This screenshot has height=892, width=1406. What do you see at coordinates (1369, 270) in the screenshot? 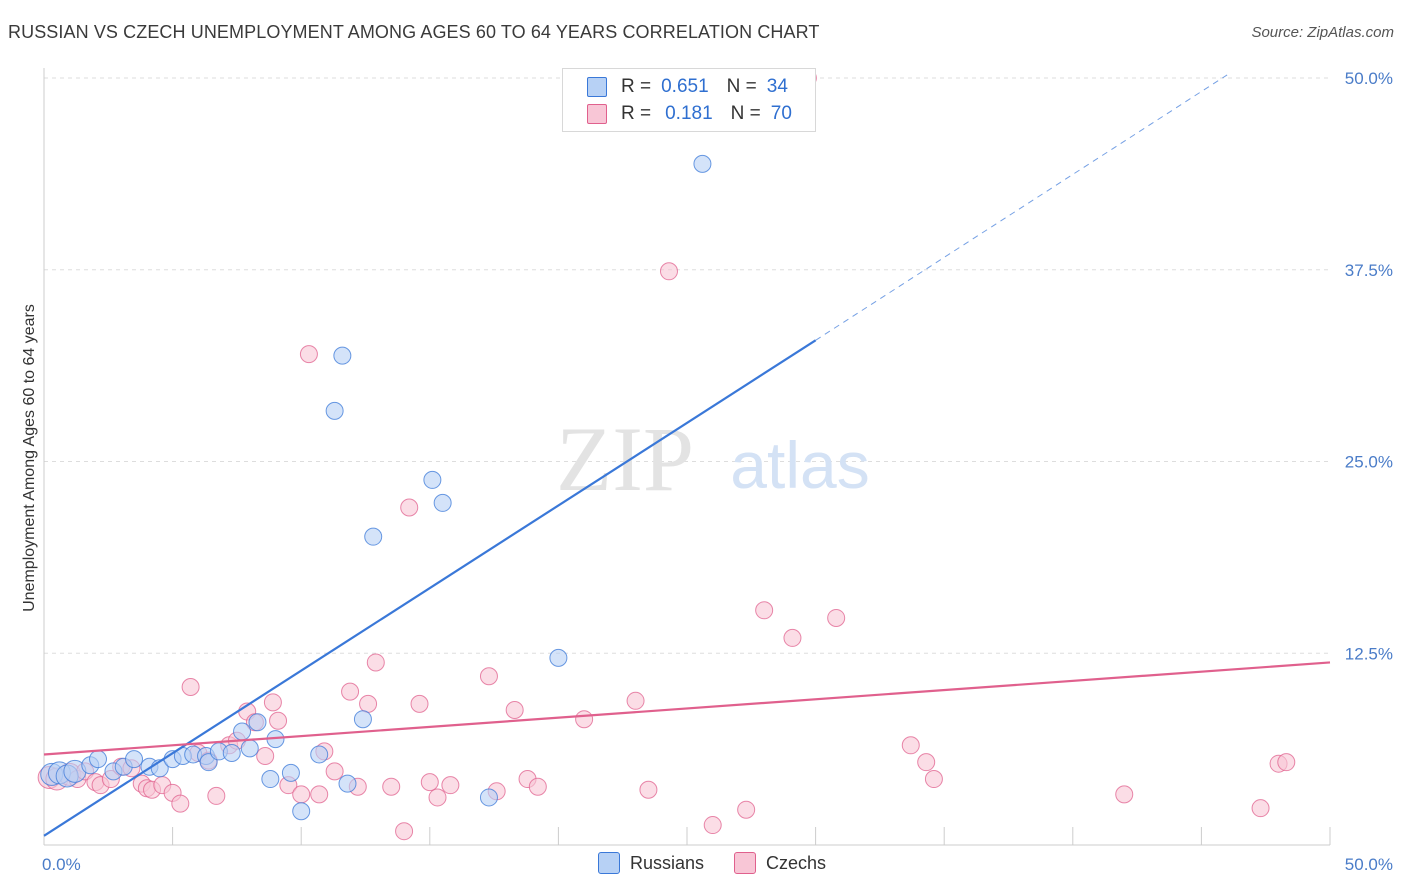
I see `y-tick-label-2: 37.5%` at bounding box center [1369, 270].